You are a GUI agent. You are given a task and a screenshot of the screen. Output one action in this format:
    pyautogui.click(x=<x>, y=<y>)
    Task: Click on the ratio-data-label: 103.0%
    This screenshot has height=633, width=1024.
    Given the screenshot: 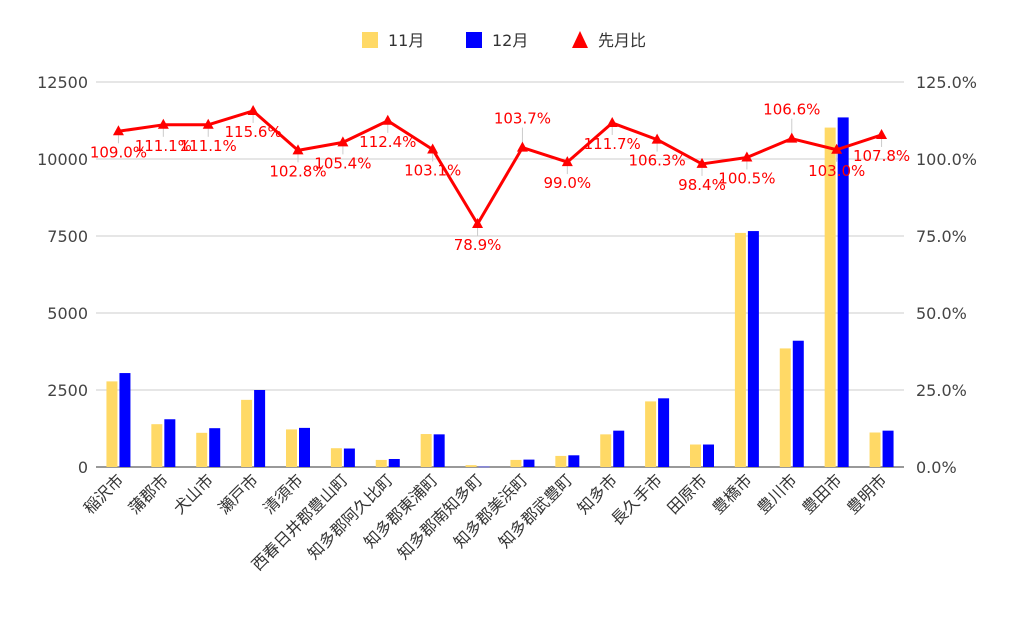 What is the action you would take?
    pyautogui.click(x=836, y=171)
    